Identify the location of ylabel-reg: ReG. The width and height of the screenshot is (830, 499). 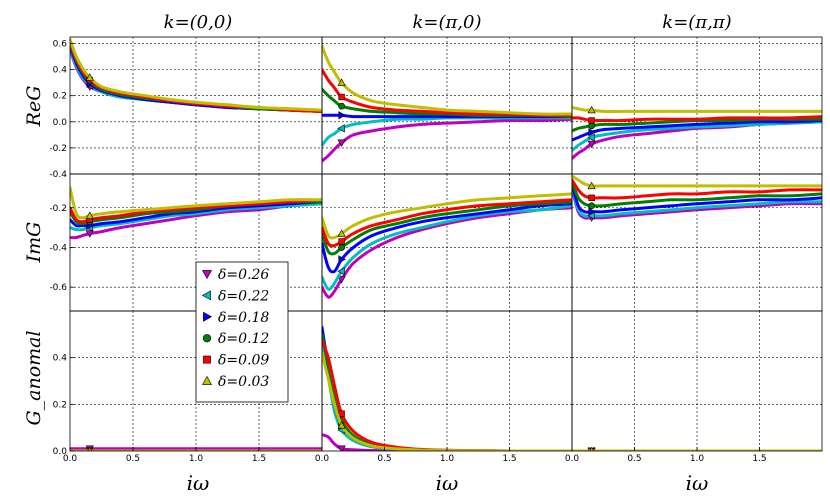
(34, 107).